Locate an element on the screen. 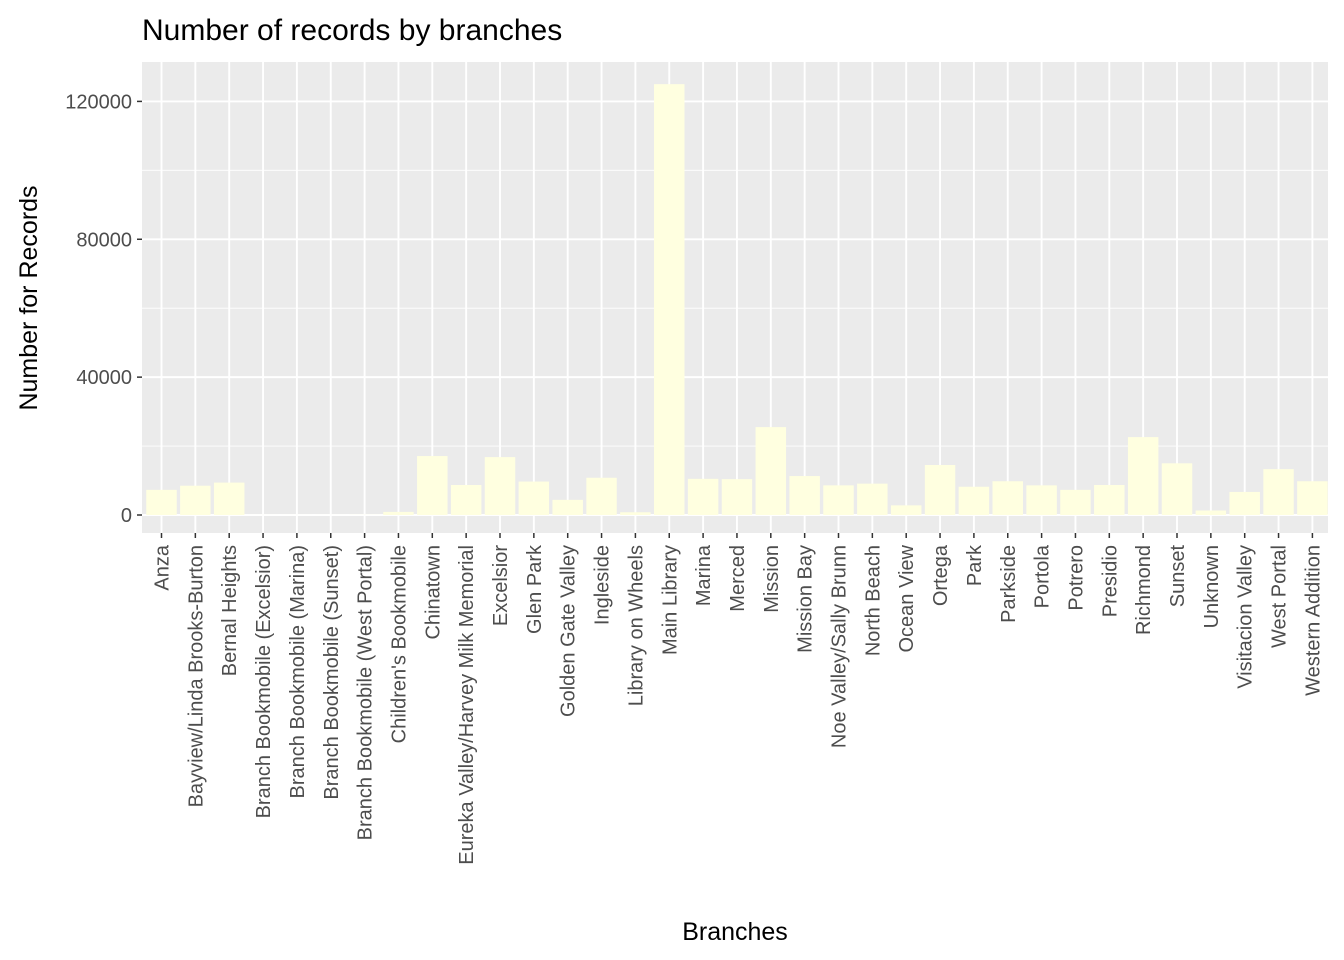 The image size is (1344, 960). x-tick-label: Excelsior is located at coordinates (501, 585).